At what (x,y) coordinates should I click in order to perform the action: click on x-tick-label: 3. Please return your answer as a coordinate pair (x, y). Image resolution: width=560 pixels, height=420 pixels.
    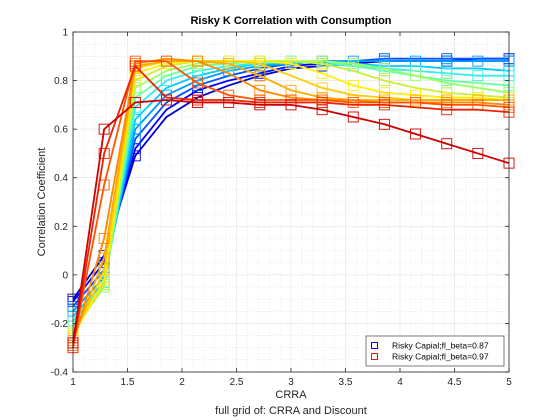
    Looking at the image, I should click on (291, 382).